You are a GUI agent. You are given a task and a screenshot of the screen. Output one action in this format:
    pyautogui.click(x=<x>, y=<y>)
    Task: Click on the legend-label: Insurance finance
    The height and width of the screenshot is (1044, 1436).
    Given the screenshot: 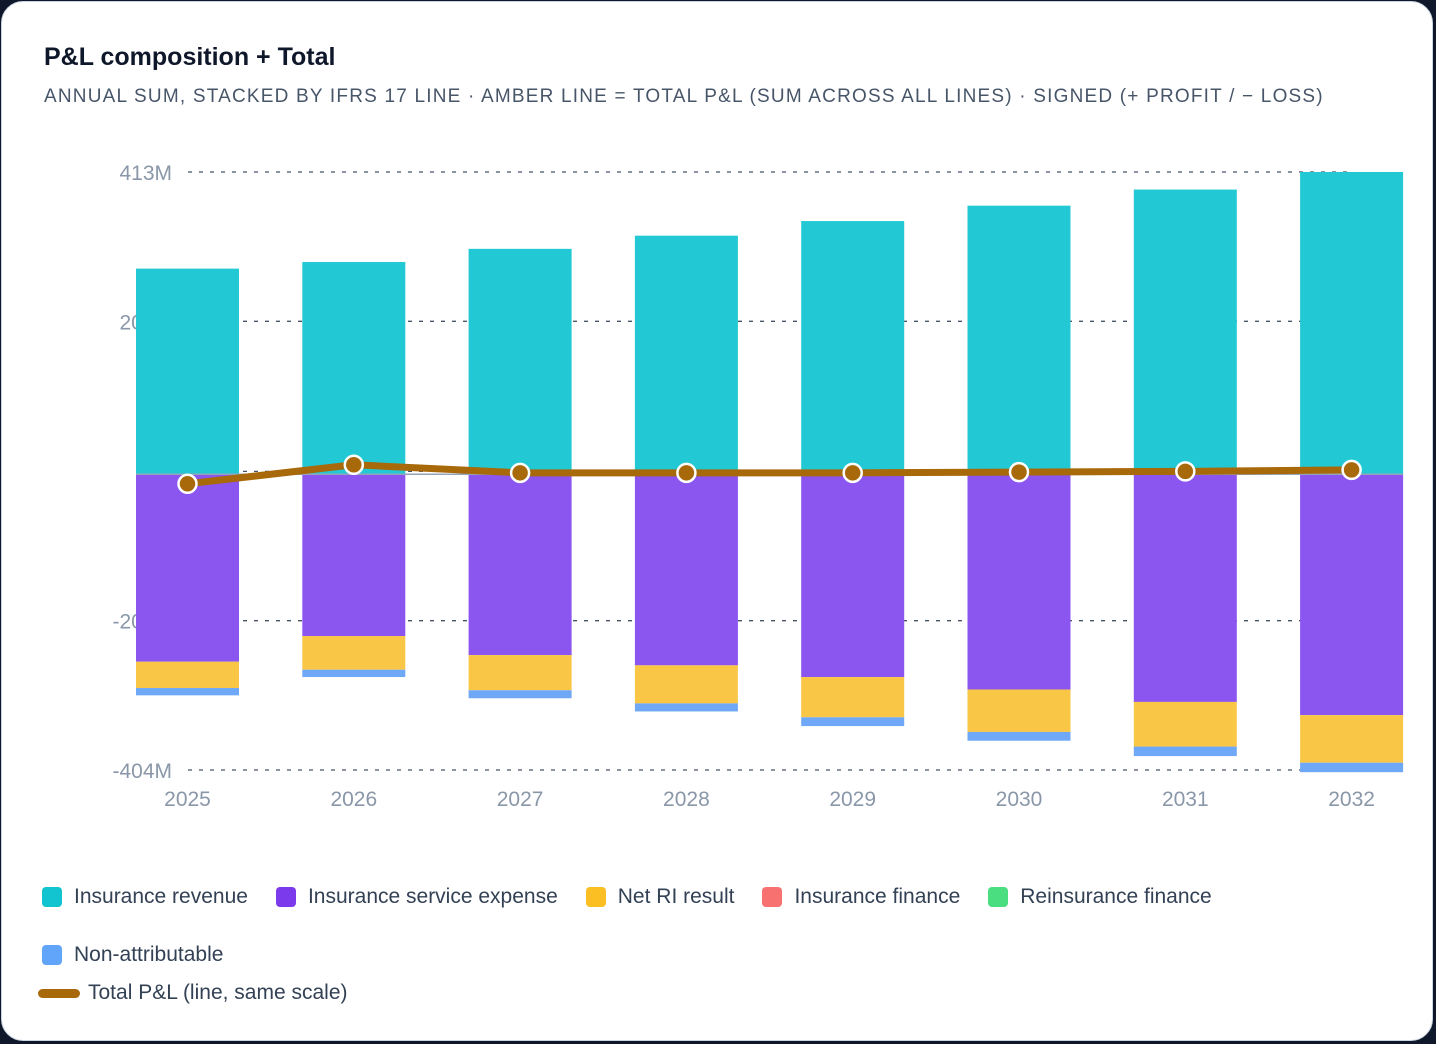 What is the action you would take?
    pyautogui.click(x=877, y=896)
    